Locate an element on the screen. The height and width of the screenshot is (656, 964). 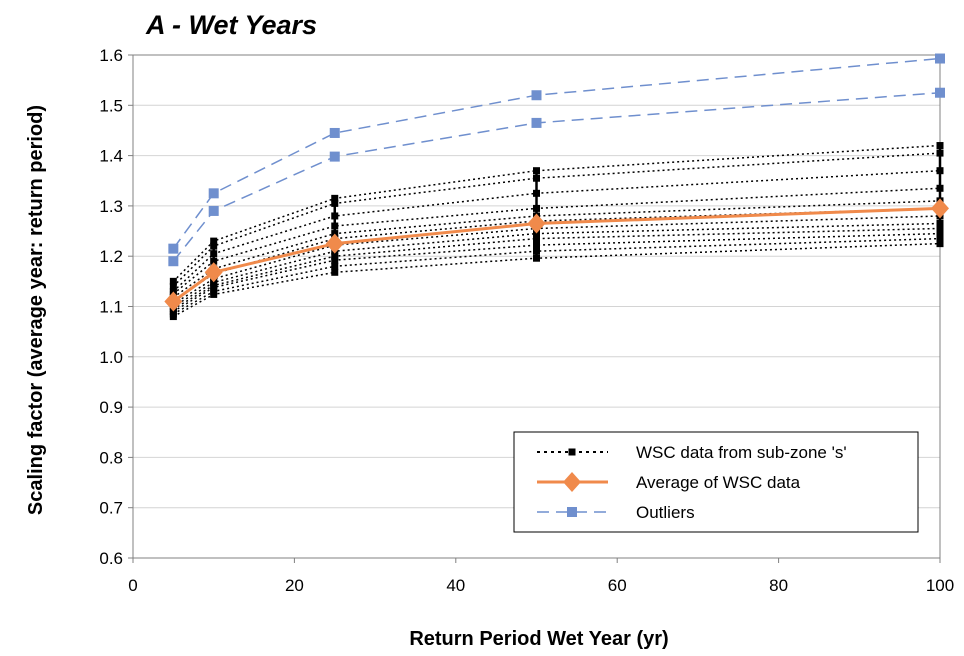
legend-outliers-marker is located at coordinates (572, 512).